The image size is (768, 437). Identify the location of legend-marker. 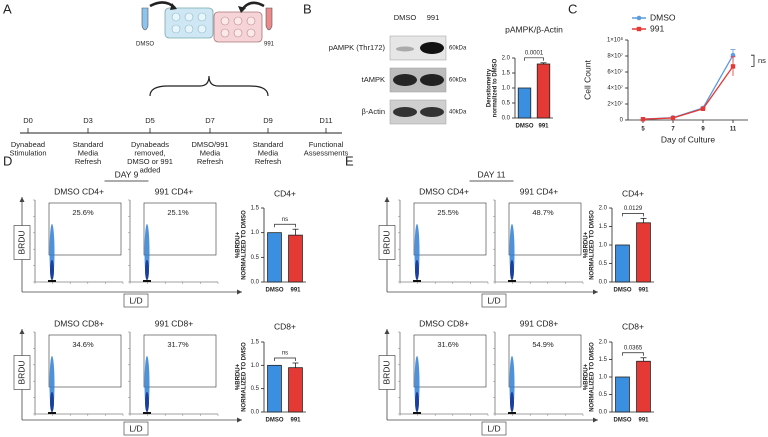
(639, 18).